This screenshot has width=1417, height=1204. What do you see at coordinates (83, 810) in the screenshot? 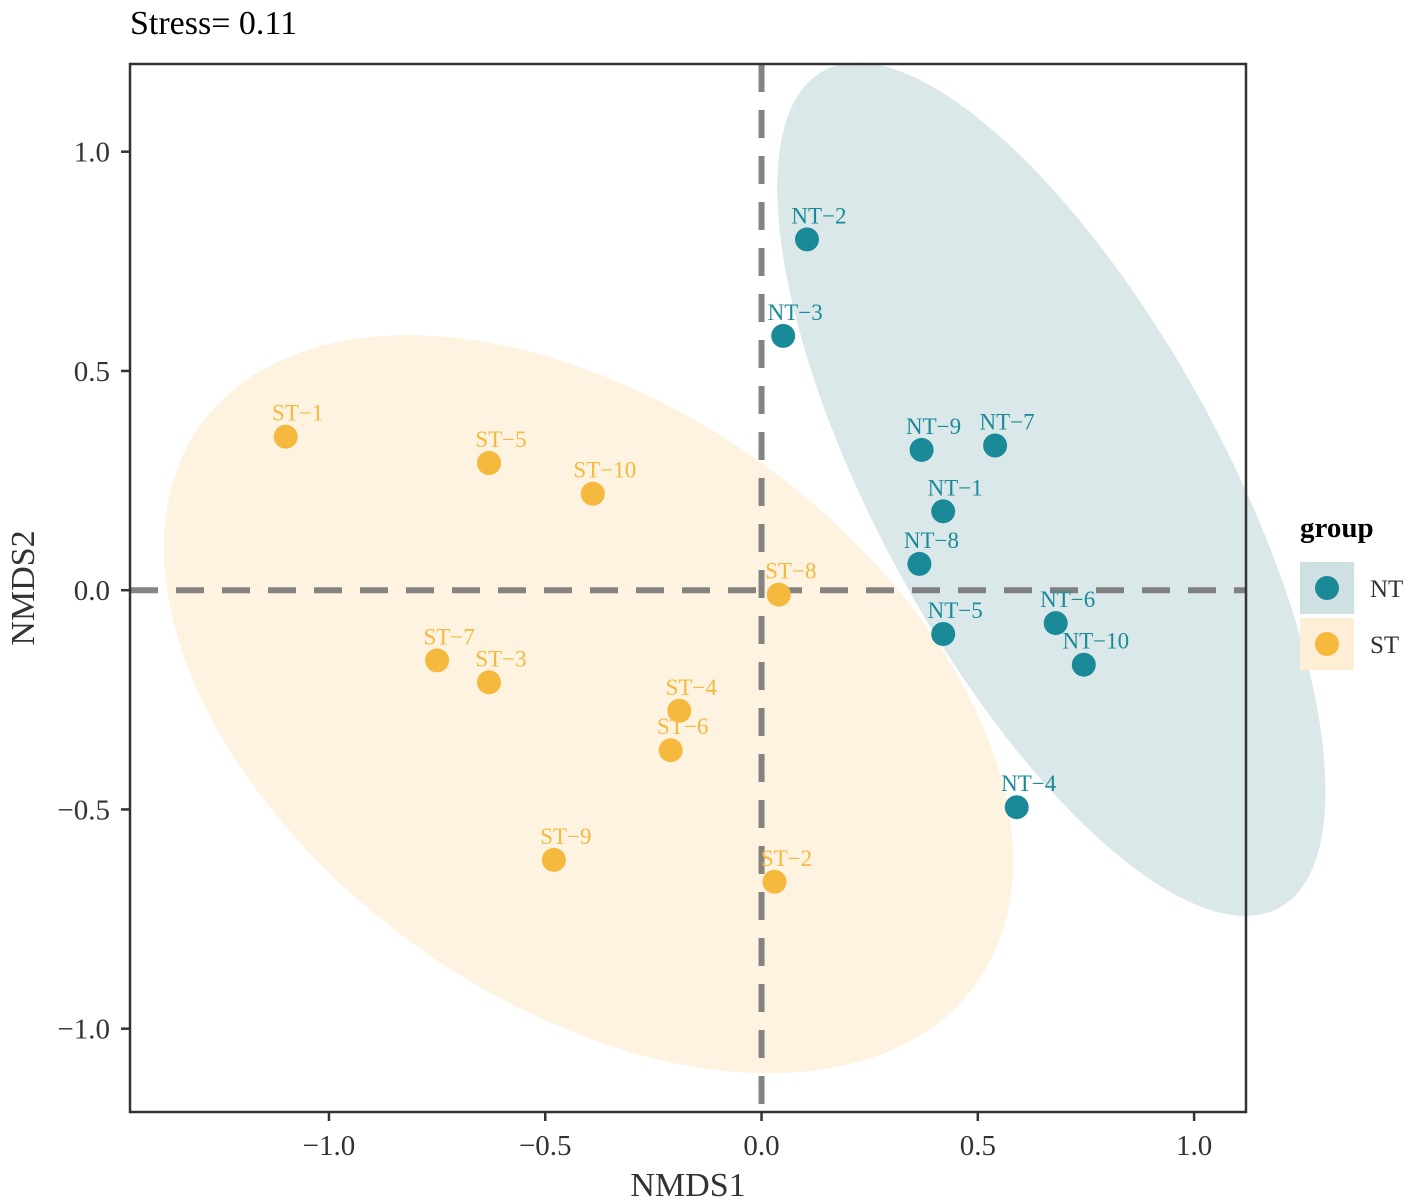
I see `y-tick-label: −0.5` at bounding box center [83, 810].